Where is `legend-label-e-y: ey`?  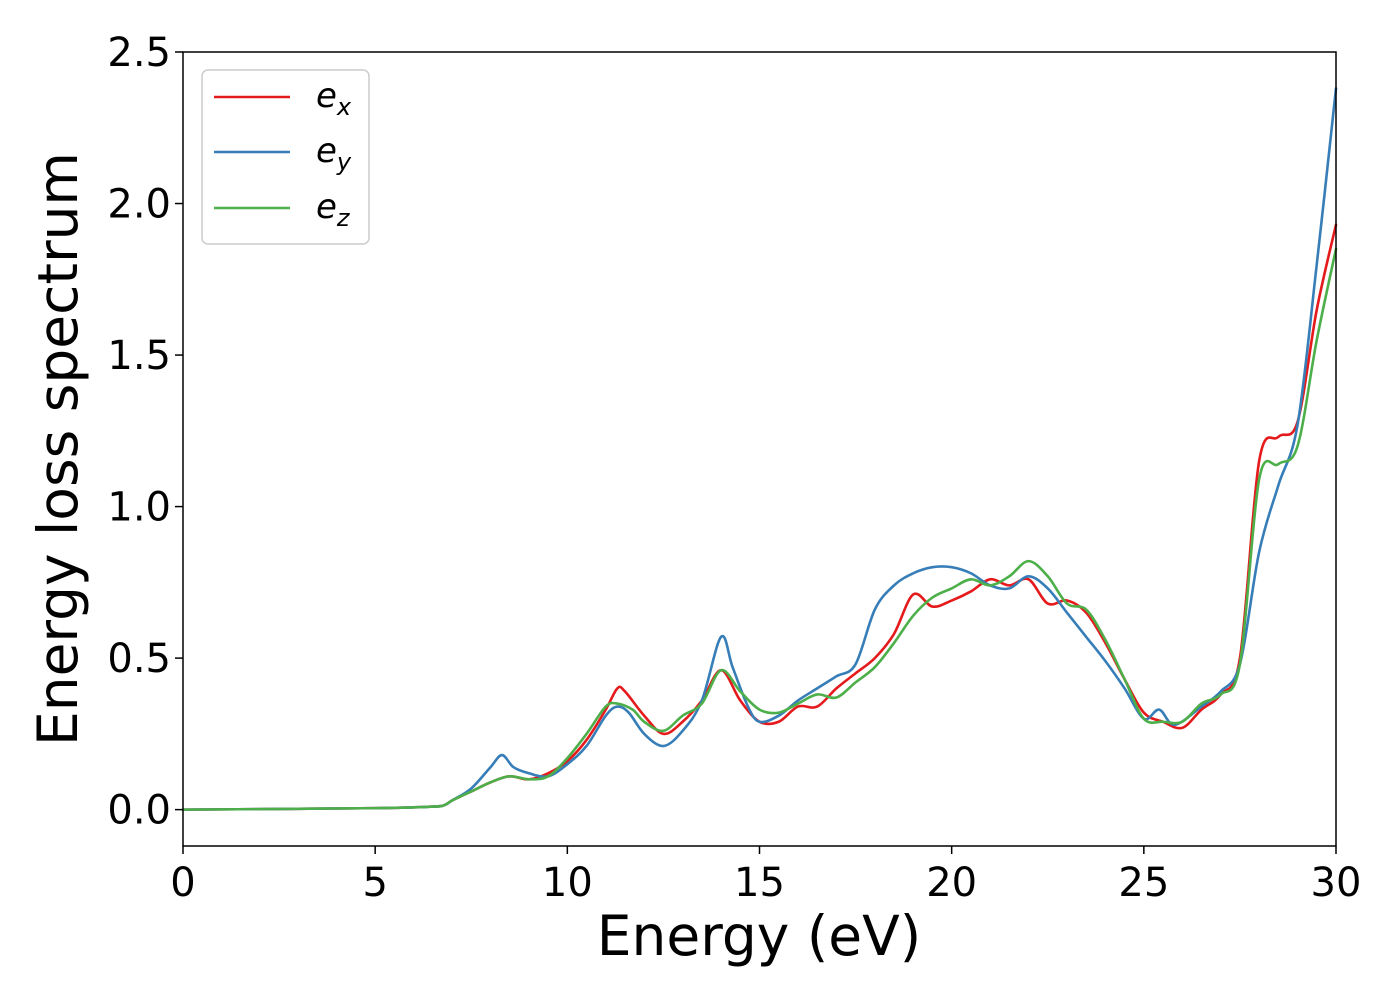 legend-label-e-y: ey is located at coordinates (334, 153).